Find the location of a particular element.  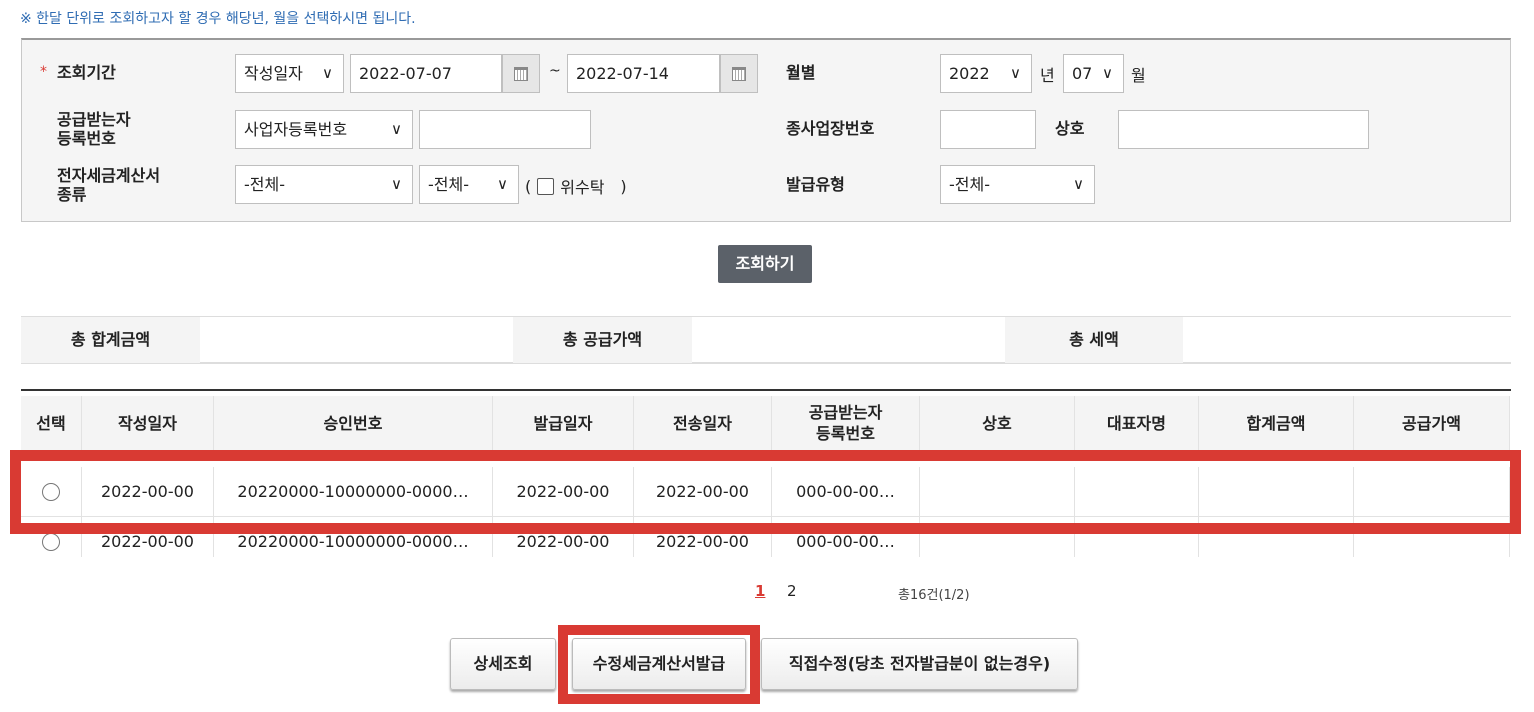

supply-amount-label: 총 공급가액 is located at coordinates (602, 340).